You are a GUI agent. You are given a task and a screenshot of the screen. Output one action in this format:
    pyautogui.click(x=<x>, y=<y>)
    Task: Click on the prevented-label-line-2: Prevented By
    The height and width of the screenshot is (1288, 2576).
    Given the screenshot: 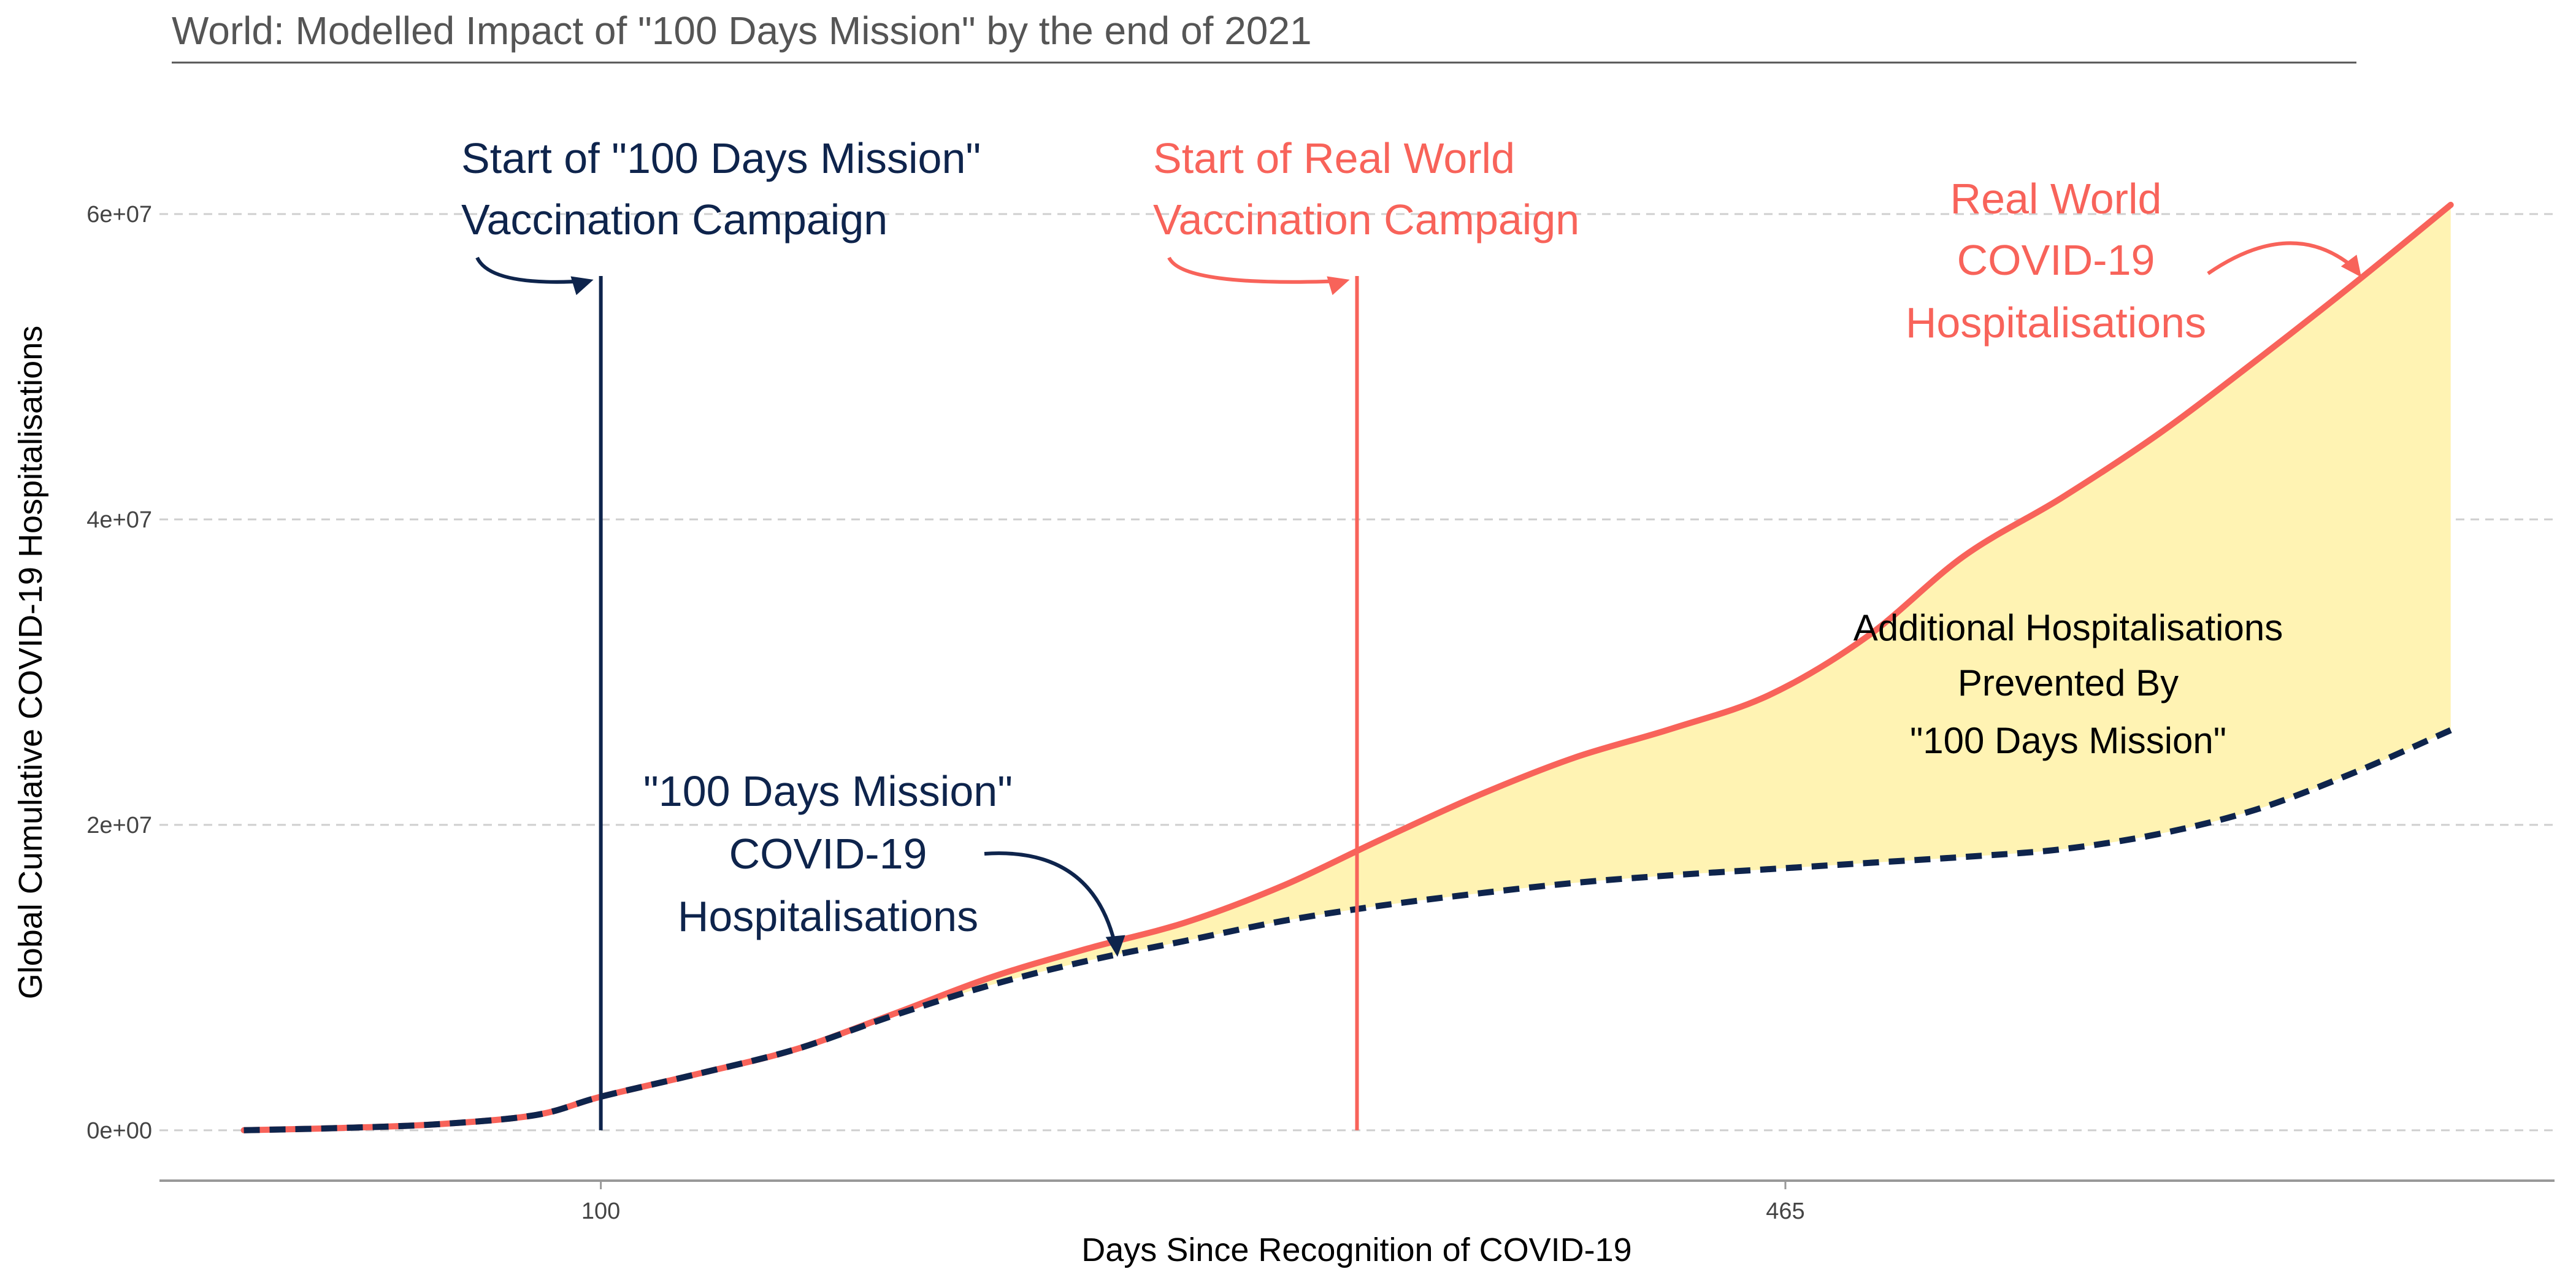 What is the action you would take?
    pyautogui.click(x=2068, y=682)
    